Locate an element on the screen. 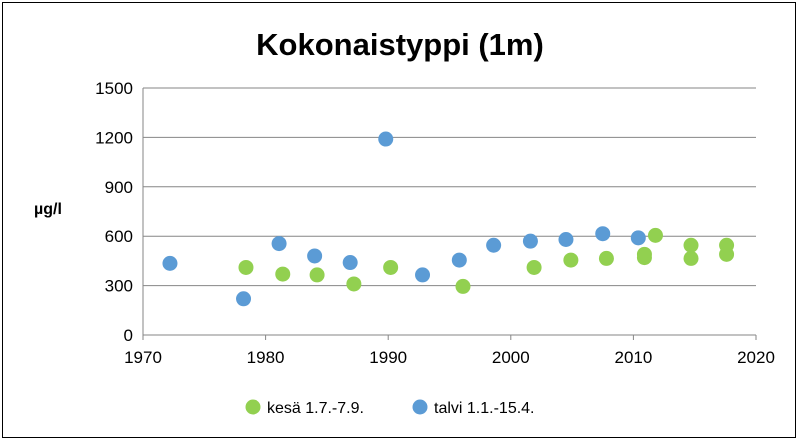  legend: kesä 1.7.-7.9. talvi 1.1.-15.4. is located at coordinates (390, 408).